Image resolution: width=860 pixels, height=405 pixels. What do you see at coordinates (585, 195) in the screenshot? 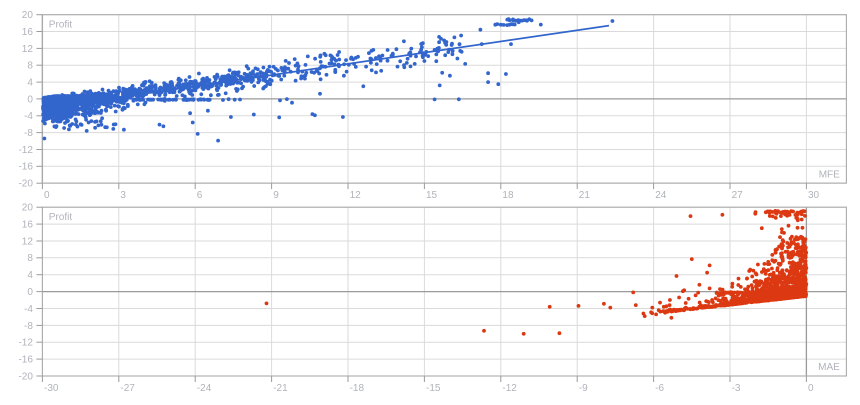
I see `svg-text: 21` at bounding box center [585, 195].